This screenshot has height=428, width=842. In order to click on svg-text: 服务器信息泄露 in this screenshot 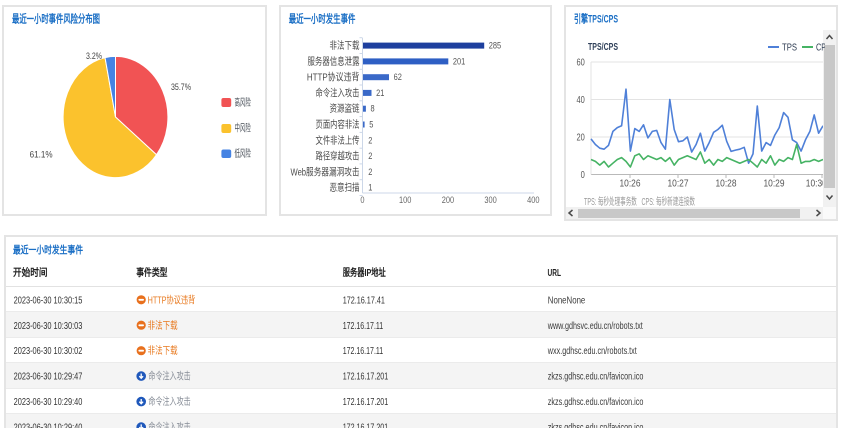, I will do `click(334, 61)`.